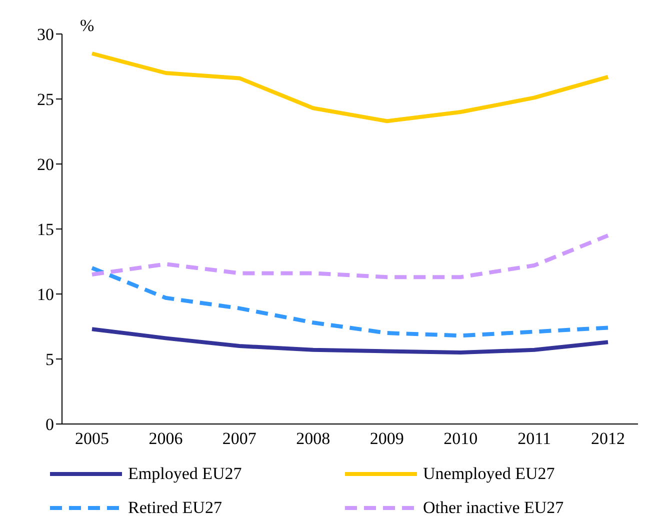 This screenshot has height=525, width=647. I want to click on y-tick-label: 25, so click(45, 100).